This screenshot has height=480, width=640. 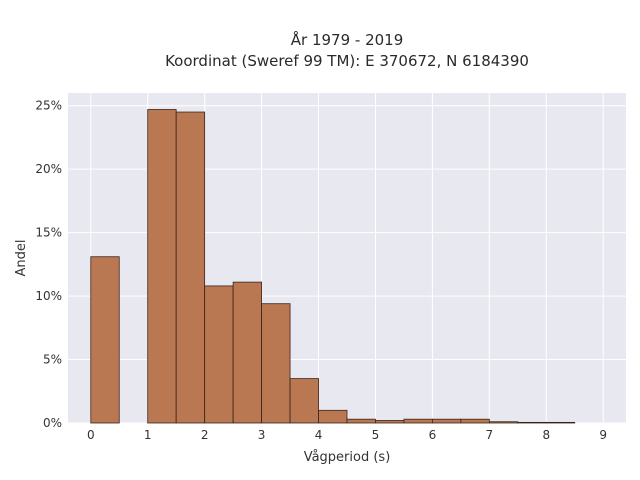 I want to click on chart-title-line-1: År 1979 - 2019, so click(x=347, y=39).